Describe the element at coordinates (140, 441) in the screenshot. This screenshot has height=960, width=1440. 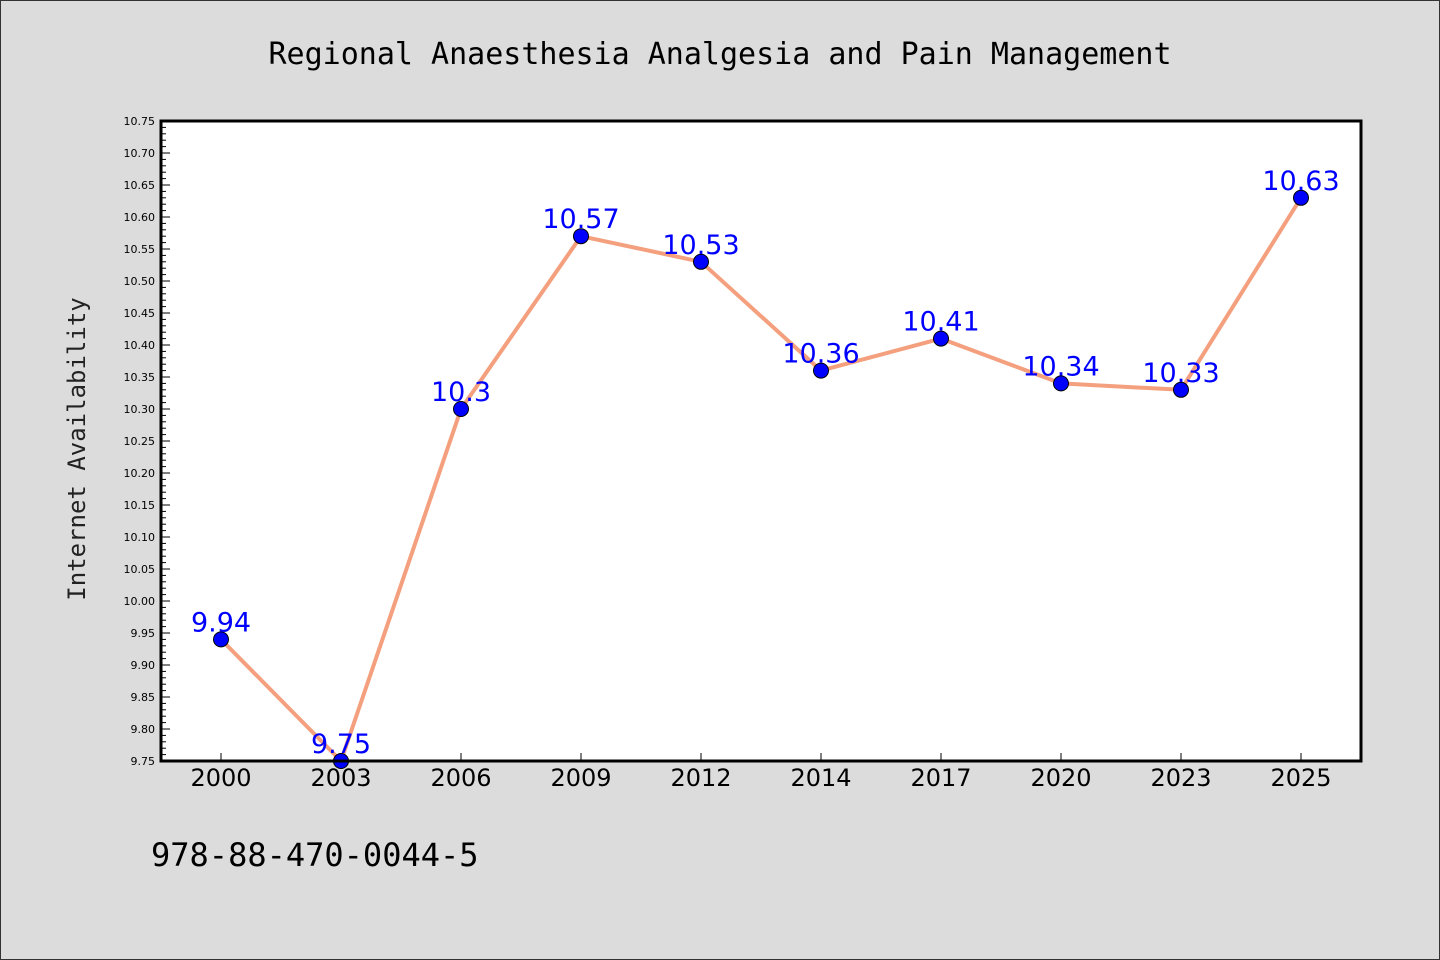
I see `y-tick-label: 10.25` at that location.